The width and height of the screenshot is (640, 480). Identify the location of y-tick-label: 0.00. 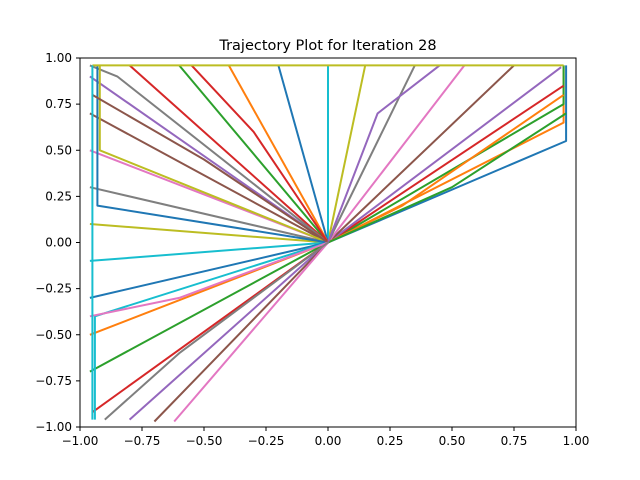
(58, 243).